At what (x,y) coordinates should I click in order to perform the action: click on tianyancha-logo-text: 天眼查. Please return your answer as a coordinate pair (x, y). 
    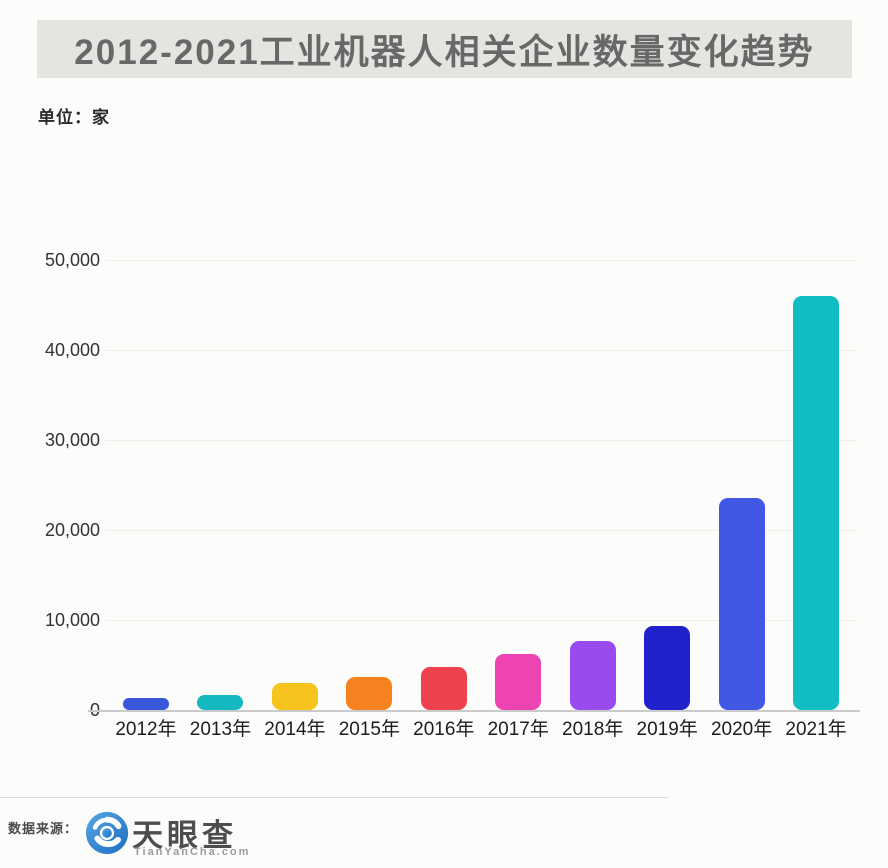
    Looking at the image, I should click on (184, 835).